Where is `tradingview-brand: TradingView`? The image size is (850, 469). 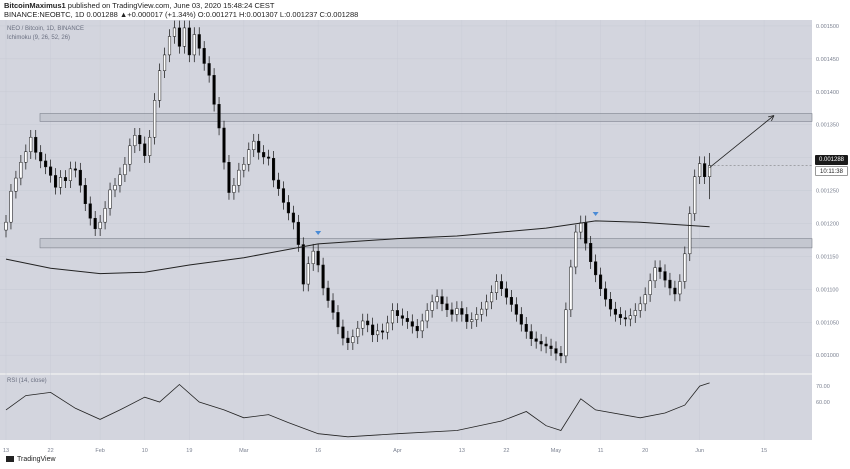 tradingview-brand: TradingView is located at coordinates (31, 459).